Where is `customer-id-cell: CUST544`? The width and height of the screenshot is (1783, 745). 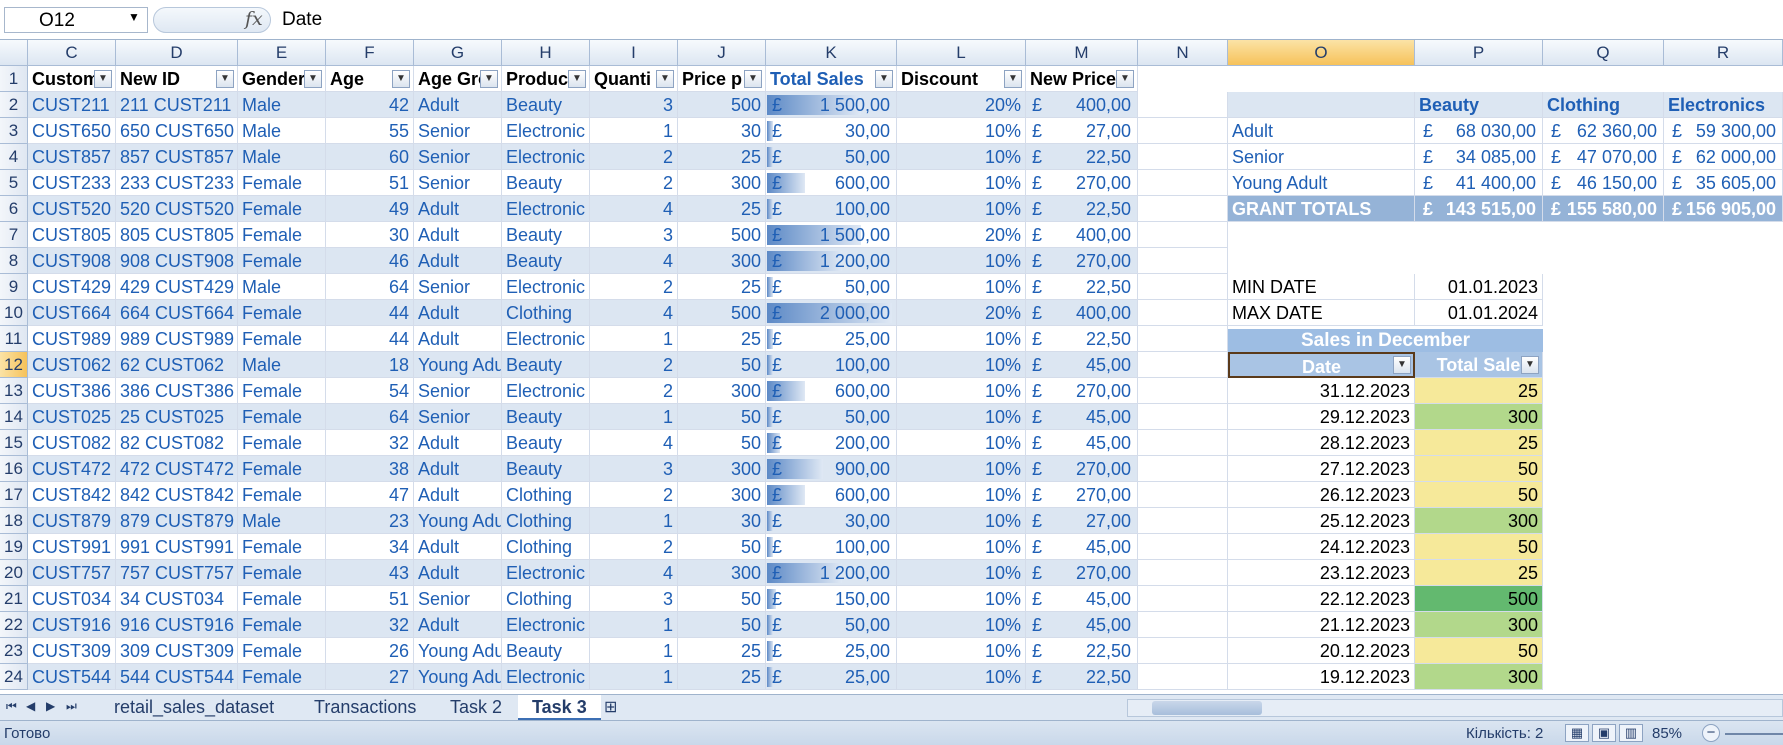 customer-id-cell: CUST544 is located at coordinates (72, 677).